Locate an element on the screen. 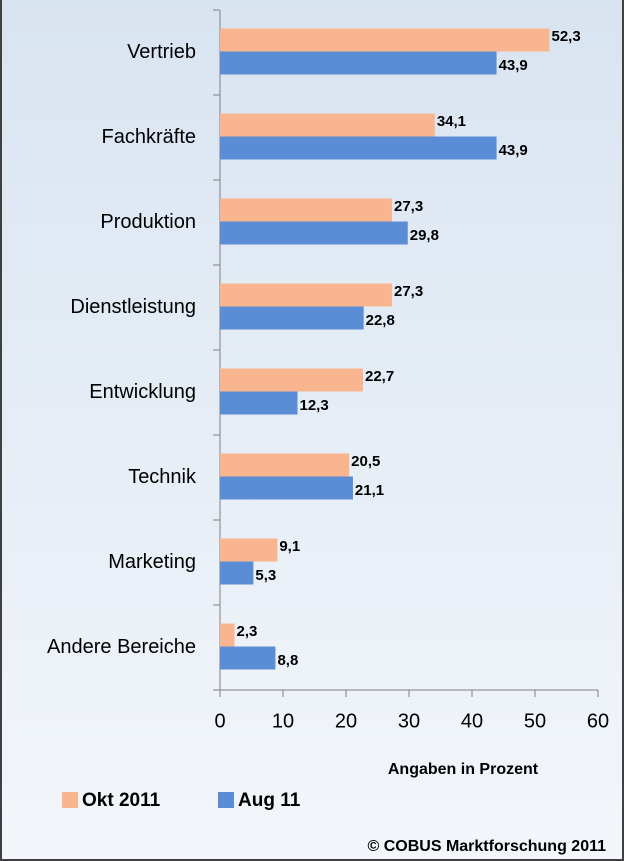 This screenshot has height=861, width=624. x-tick-label: 10 is located at coordinates (283, 721).